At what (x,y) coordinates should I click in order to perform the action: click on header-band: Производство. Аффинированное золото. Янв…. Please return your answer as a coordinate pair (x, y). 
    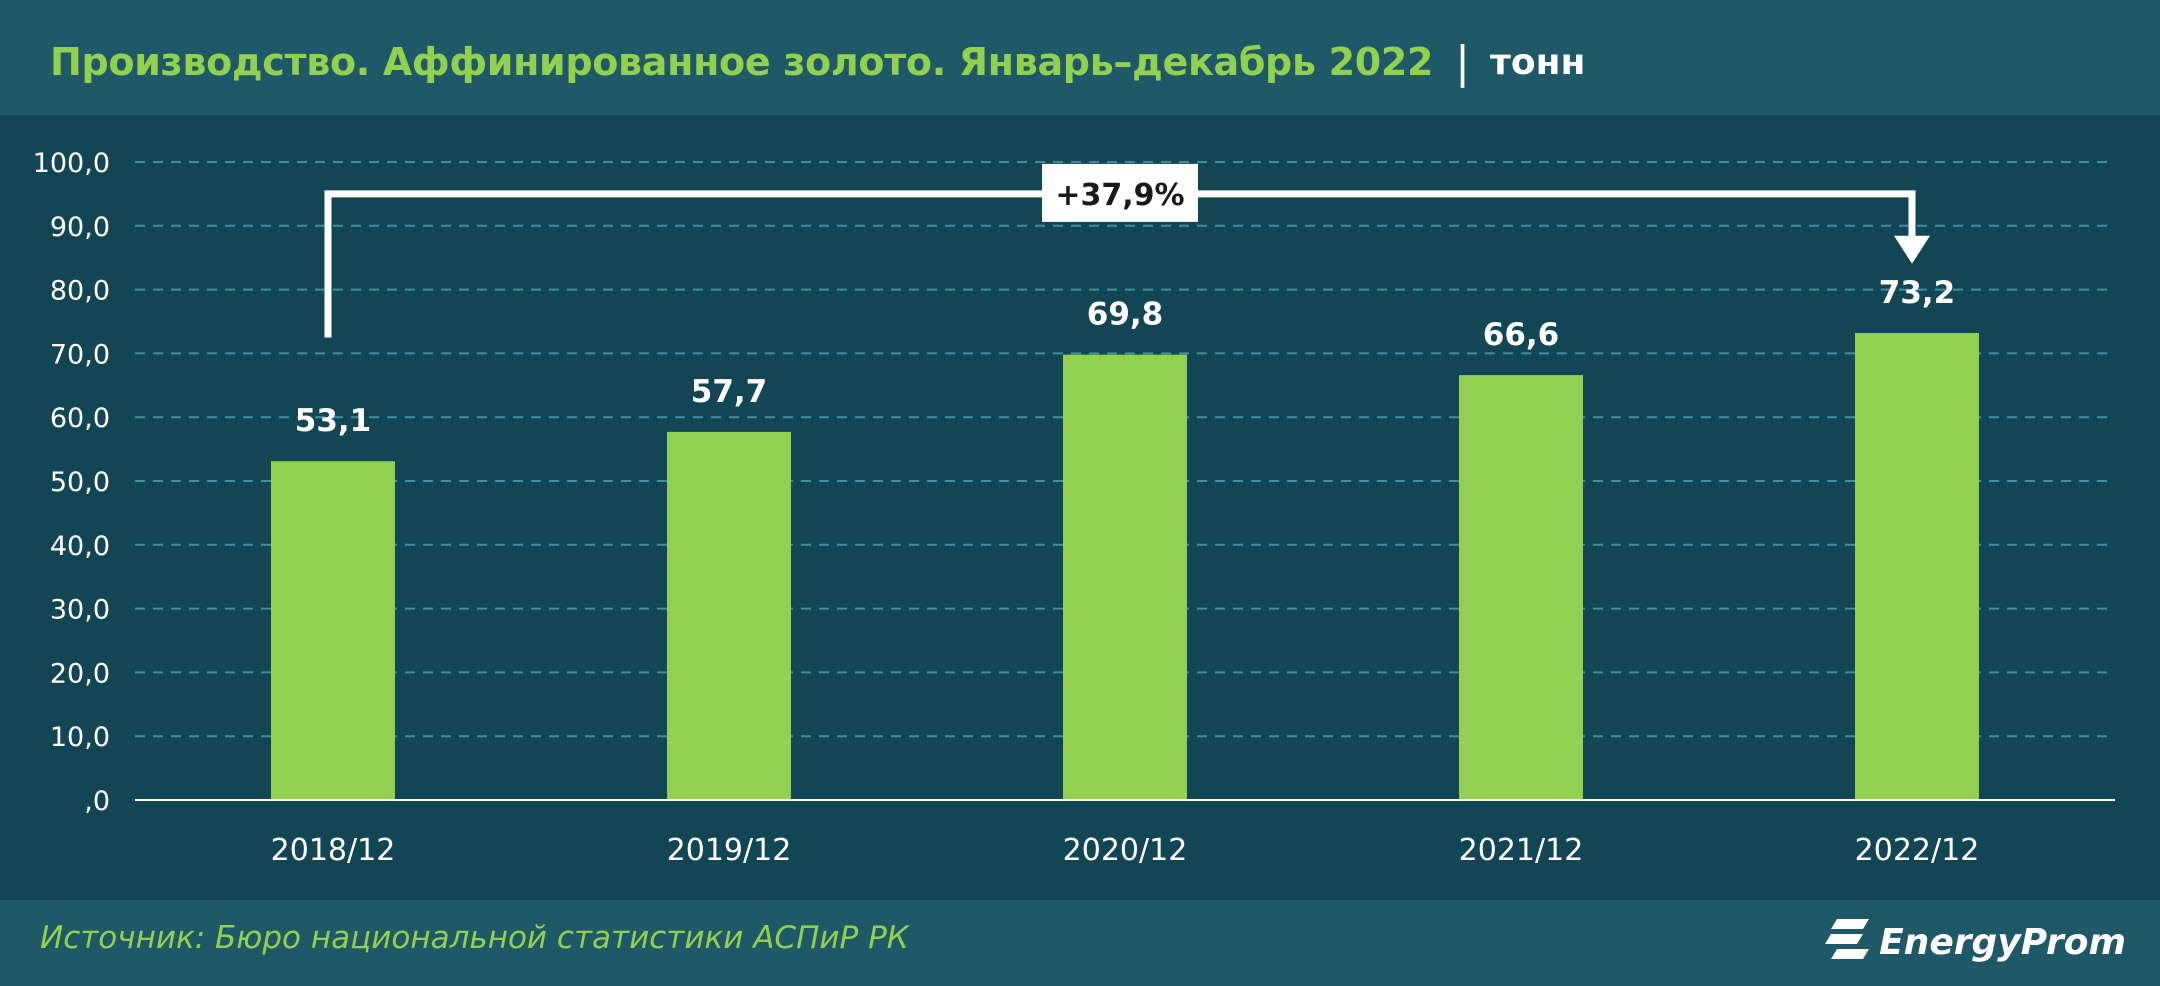
    Looking at the image, I should click on (1080, 57).